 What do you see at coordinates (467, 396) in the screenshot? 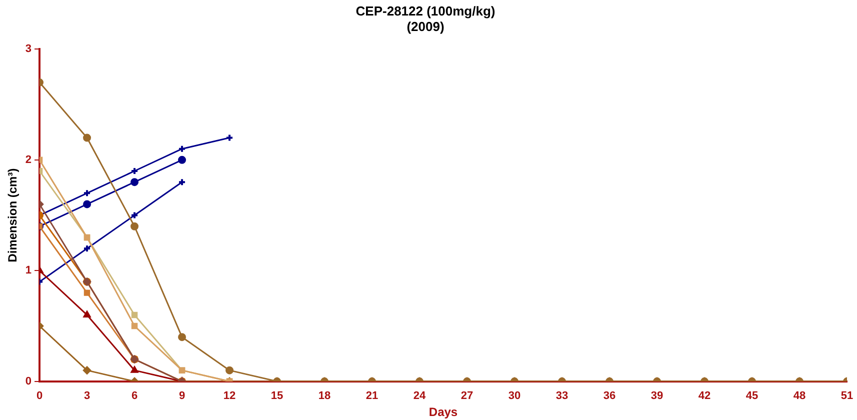
I see `x-tick-label: 27` at bounding box center [467, 396].